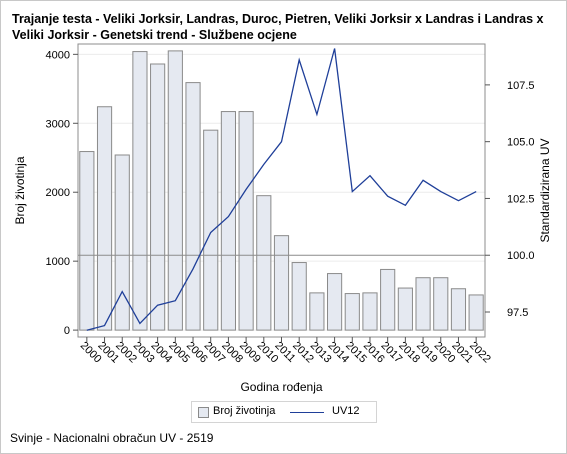 The width and height of the screenshot is (567, 454). I want to click on bar-2012, so click(299, 296).